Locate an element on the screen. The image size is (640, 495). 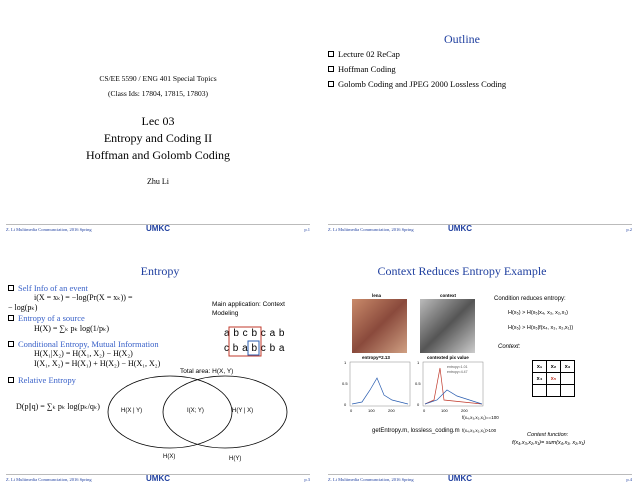
venn-y is located at coordinates (225, 412).